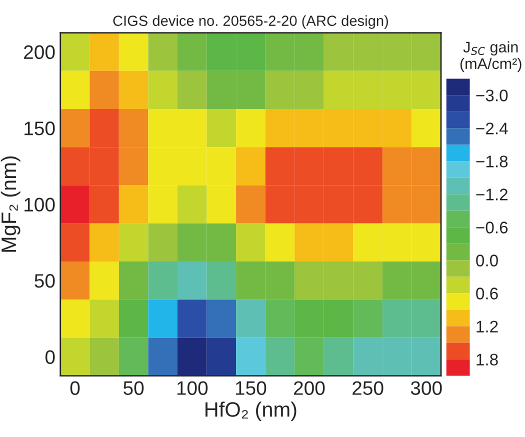 This screenshot has width=525, height=437. Describe the element at coordinates (487, 260) in the screenshot. I see `color-bar-label: 0.0` at that location.